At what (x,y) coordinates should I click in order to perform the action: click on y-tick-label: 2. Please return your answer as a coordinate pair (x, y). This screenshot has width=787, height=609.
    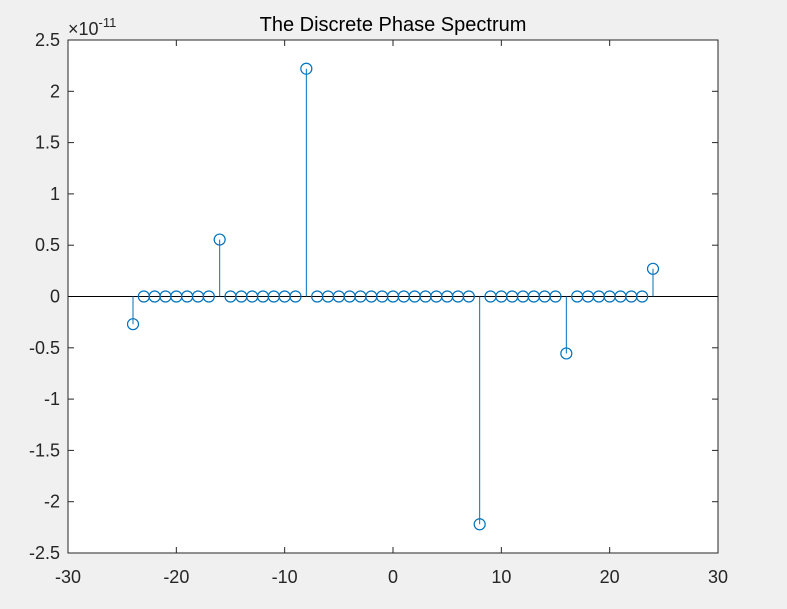
    Looking at the image, I should click on (55, 91).